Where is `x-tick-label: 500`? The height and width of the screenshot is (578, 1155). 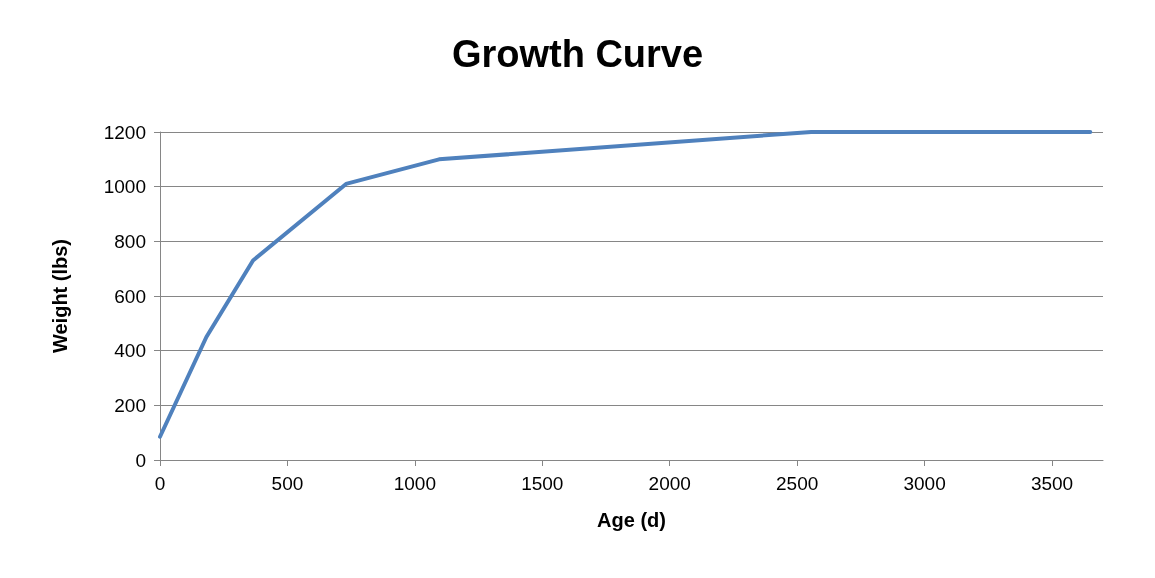
x-tick-label: 500 is located at coordinates (287, 483).